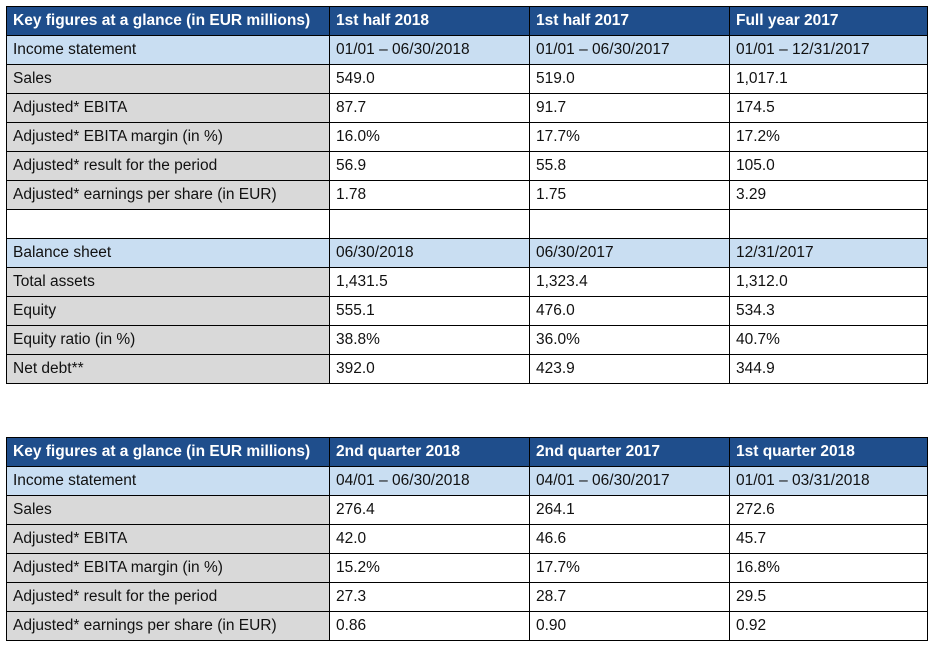 The height and width of the screenshot is (656, 935). Describe the element at coordinates (828, 21) in the screenshot. I see `header-cell: Full year 2017` at that location.